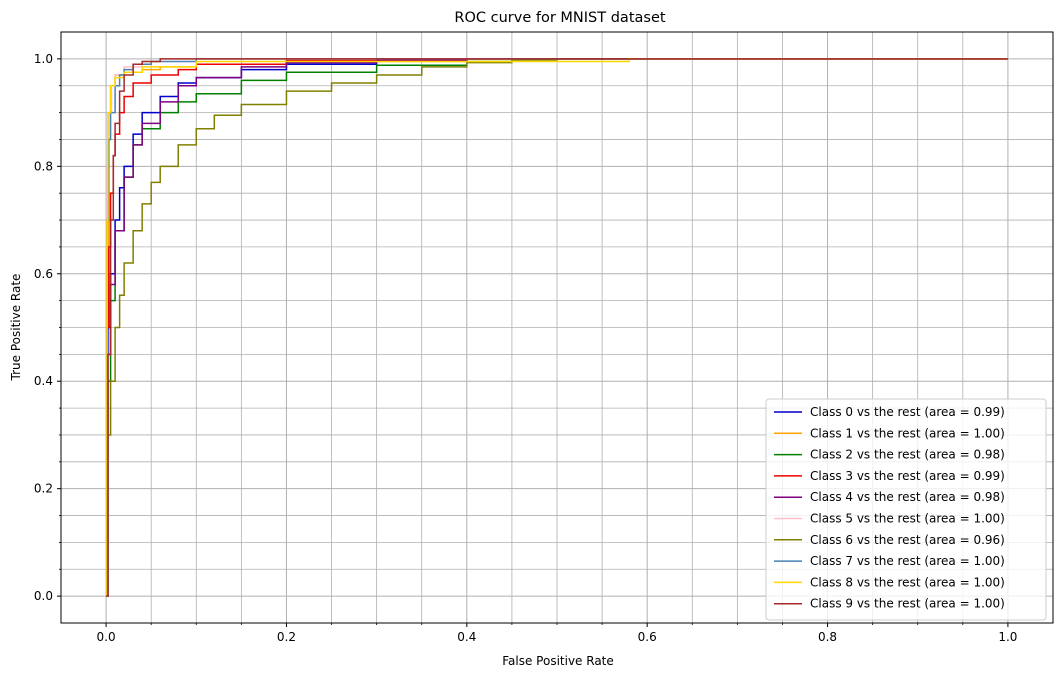 The width and height of the screenshot is (1063, 676). Describe the element at coordinates (43, 489) in the screenshot. I see `y-tick-label: 0.2` at that location.